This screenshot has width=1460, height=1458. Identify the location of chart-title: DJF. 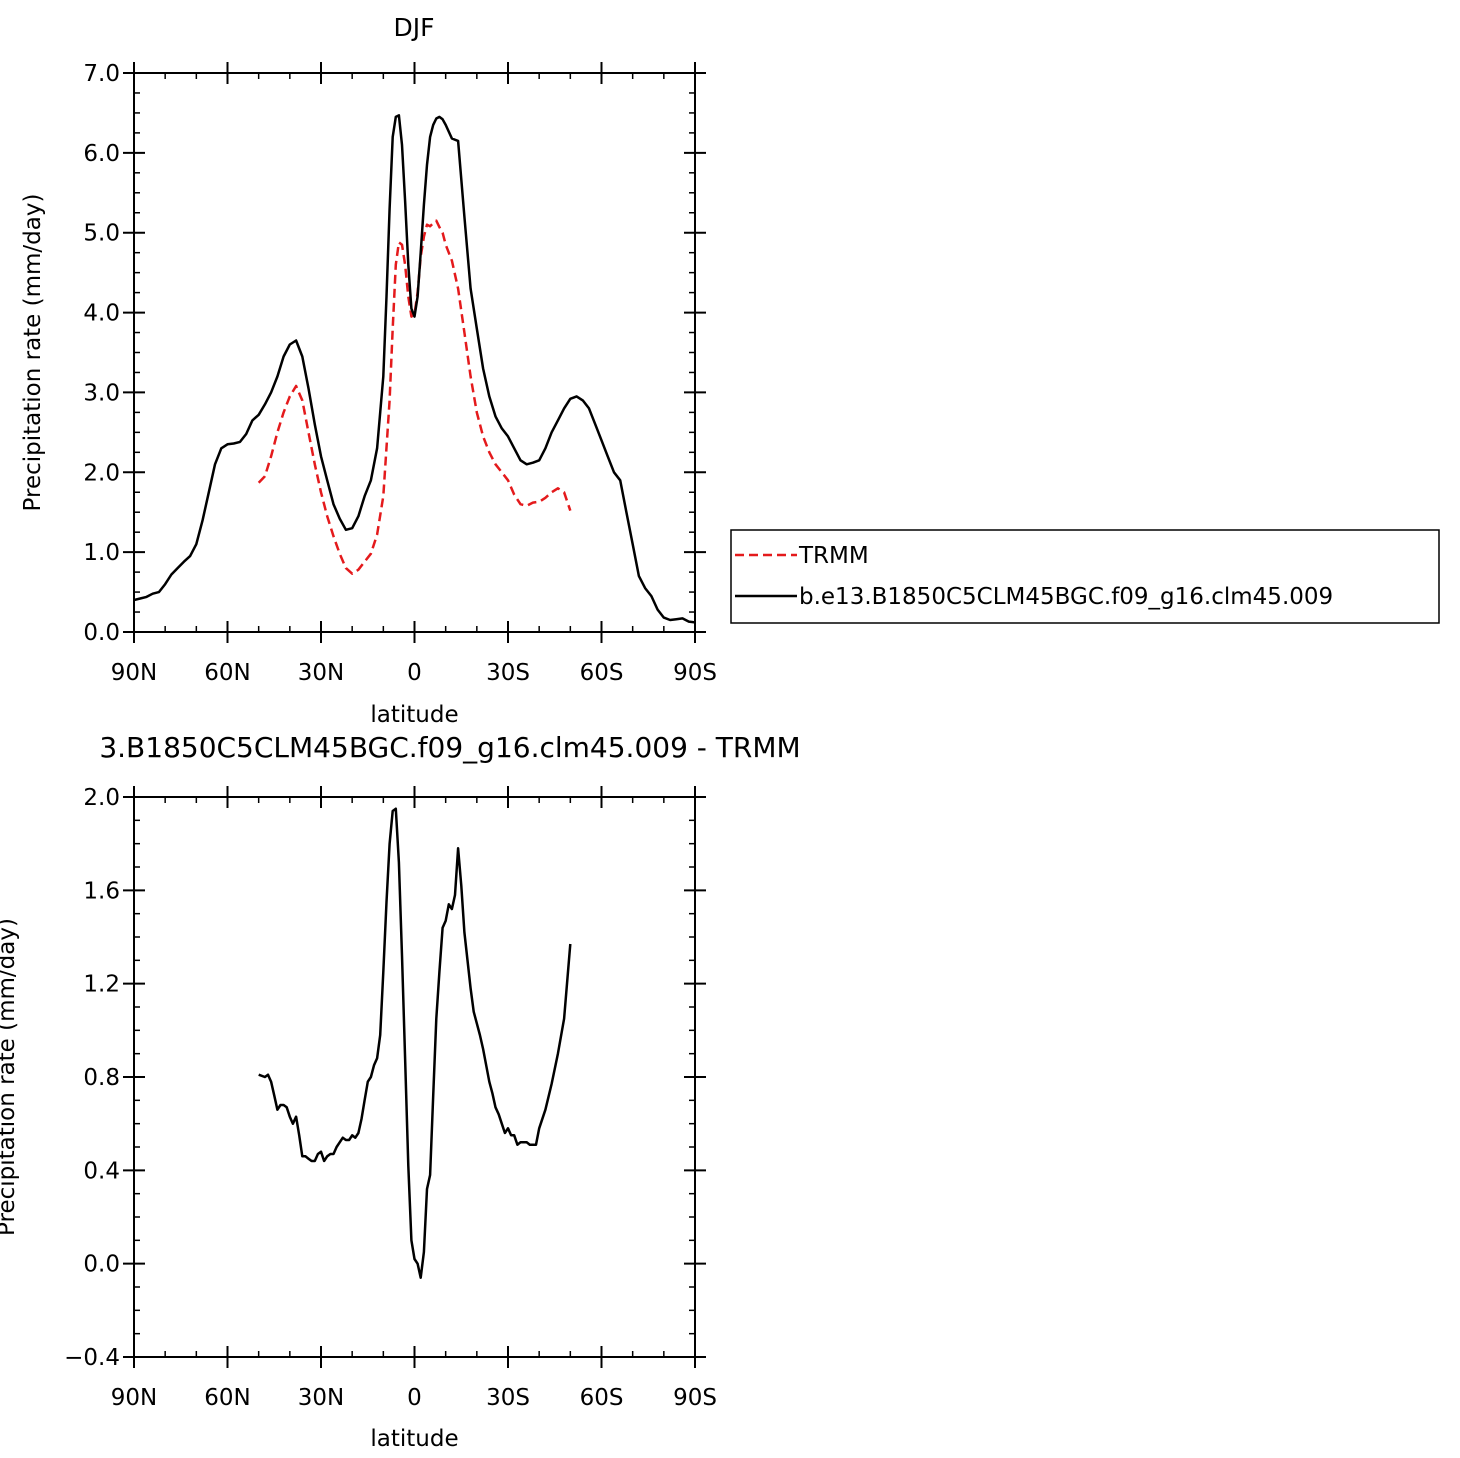
(413, 27).